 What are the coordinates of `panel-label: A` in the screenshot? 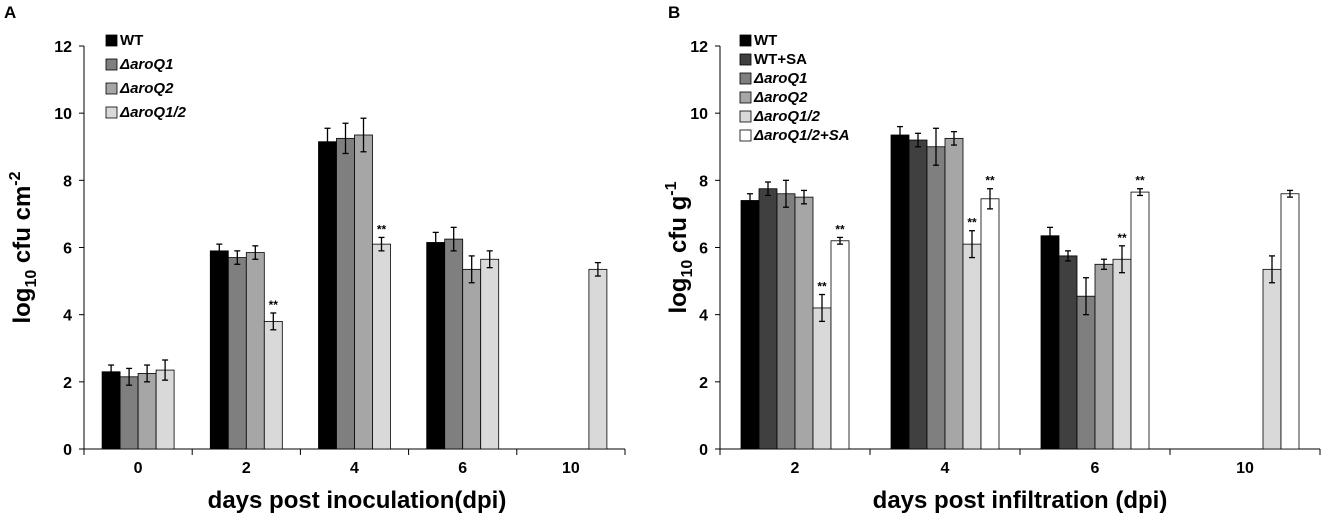 It's located at (10, 12).